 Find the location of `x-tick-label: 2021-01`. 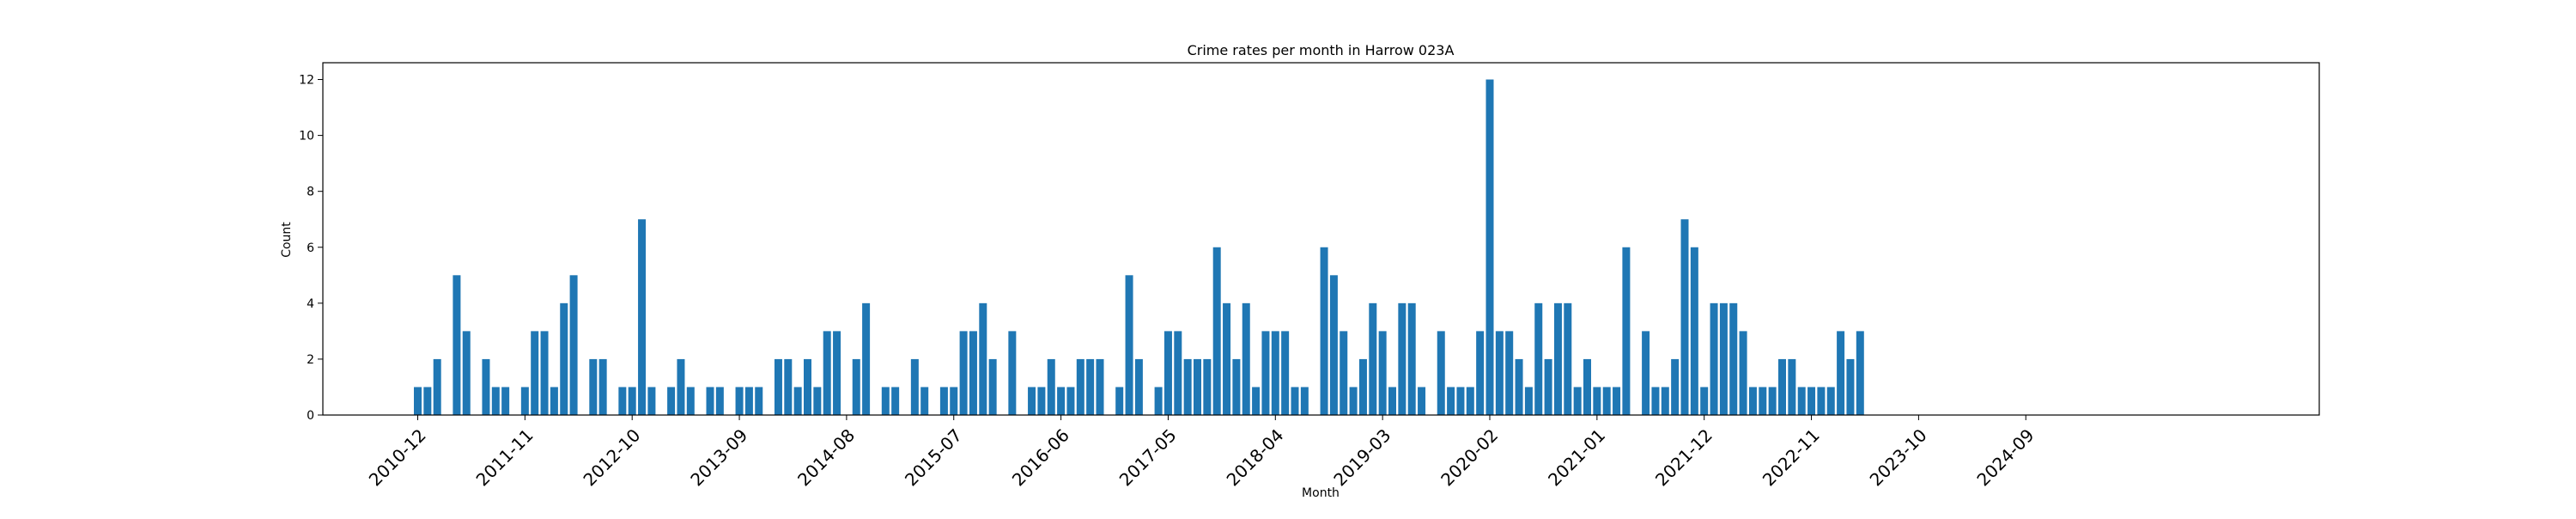

x-tick-label: 2021-01 is located at coordinates (1576, 457).